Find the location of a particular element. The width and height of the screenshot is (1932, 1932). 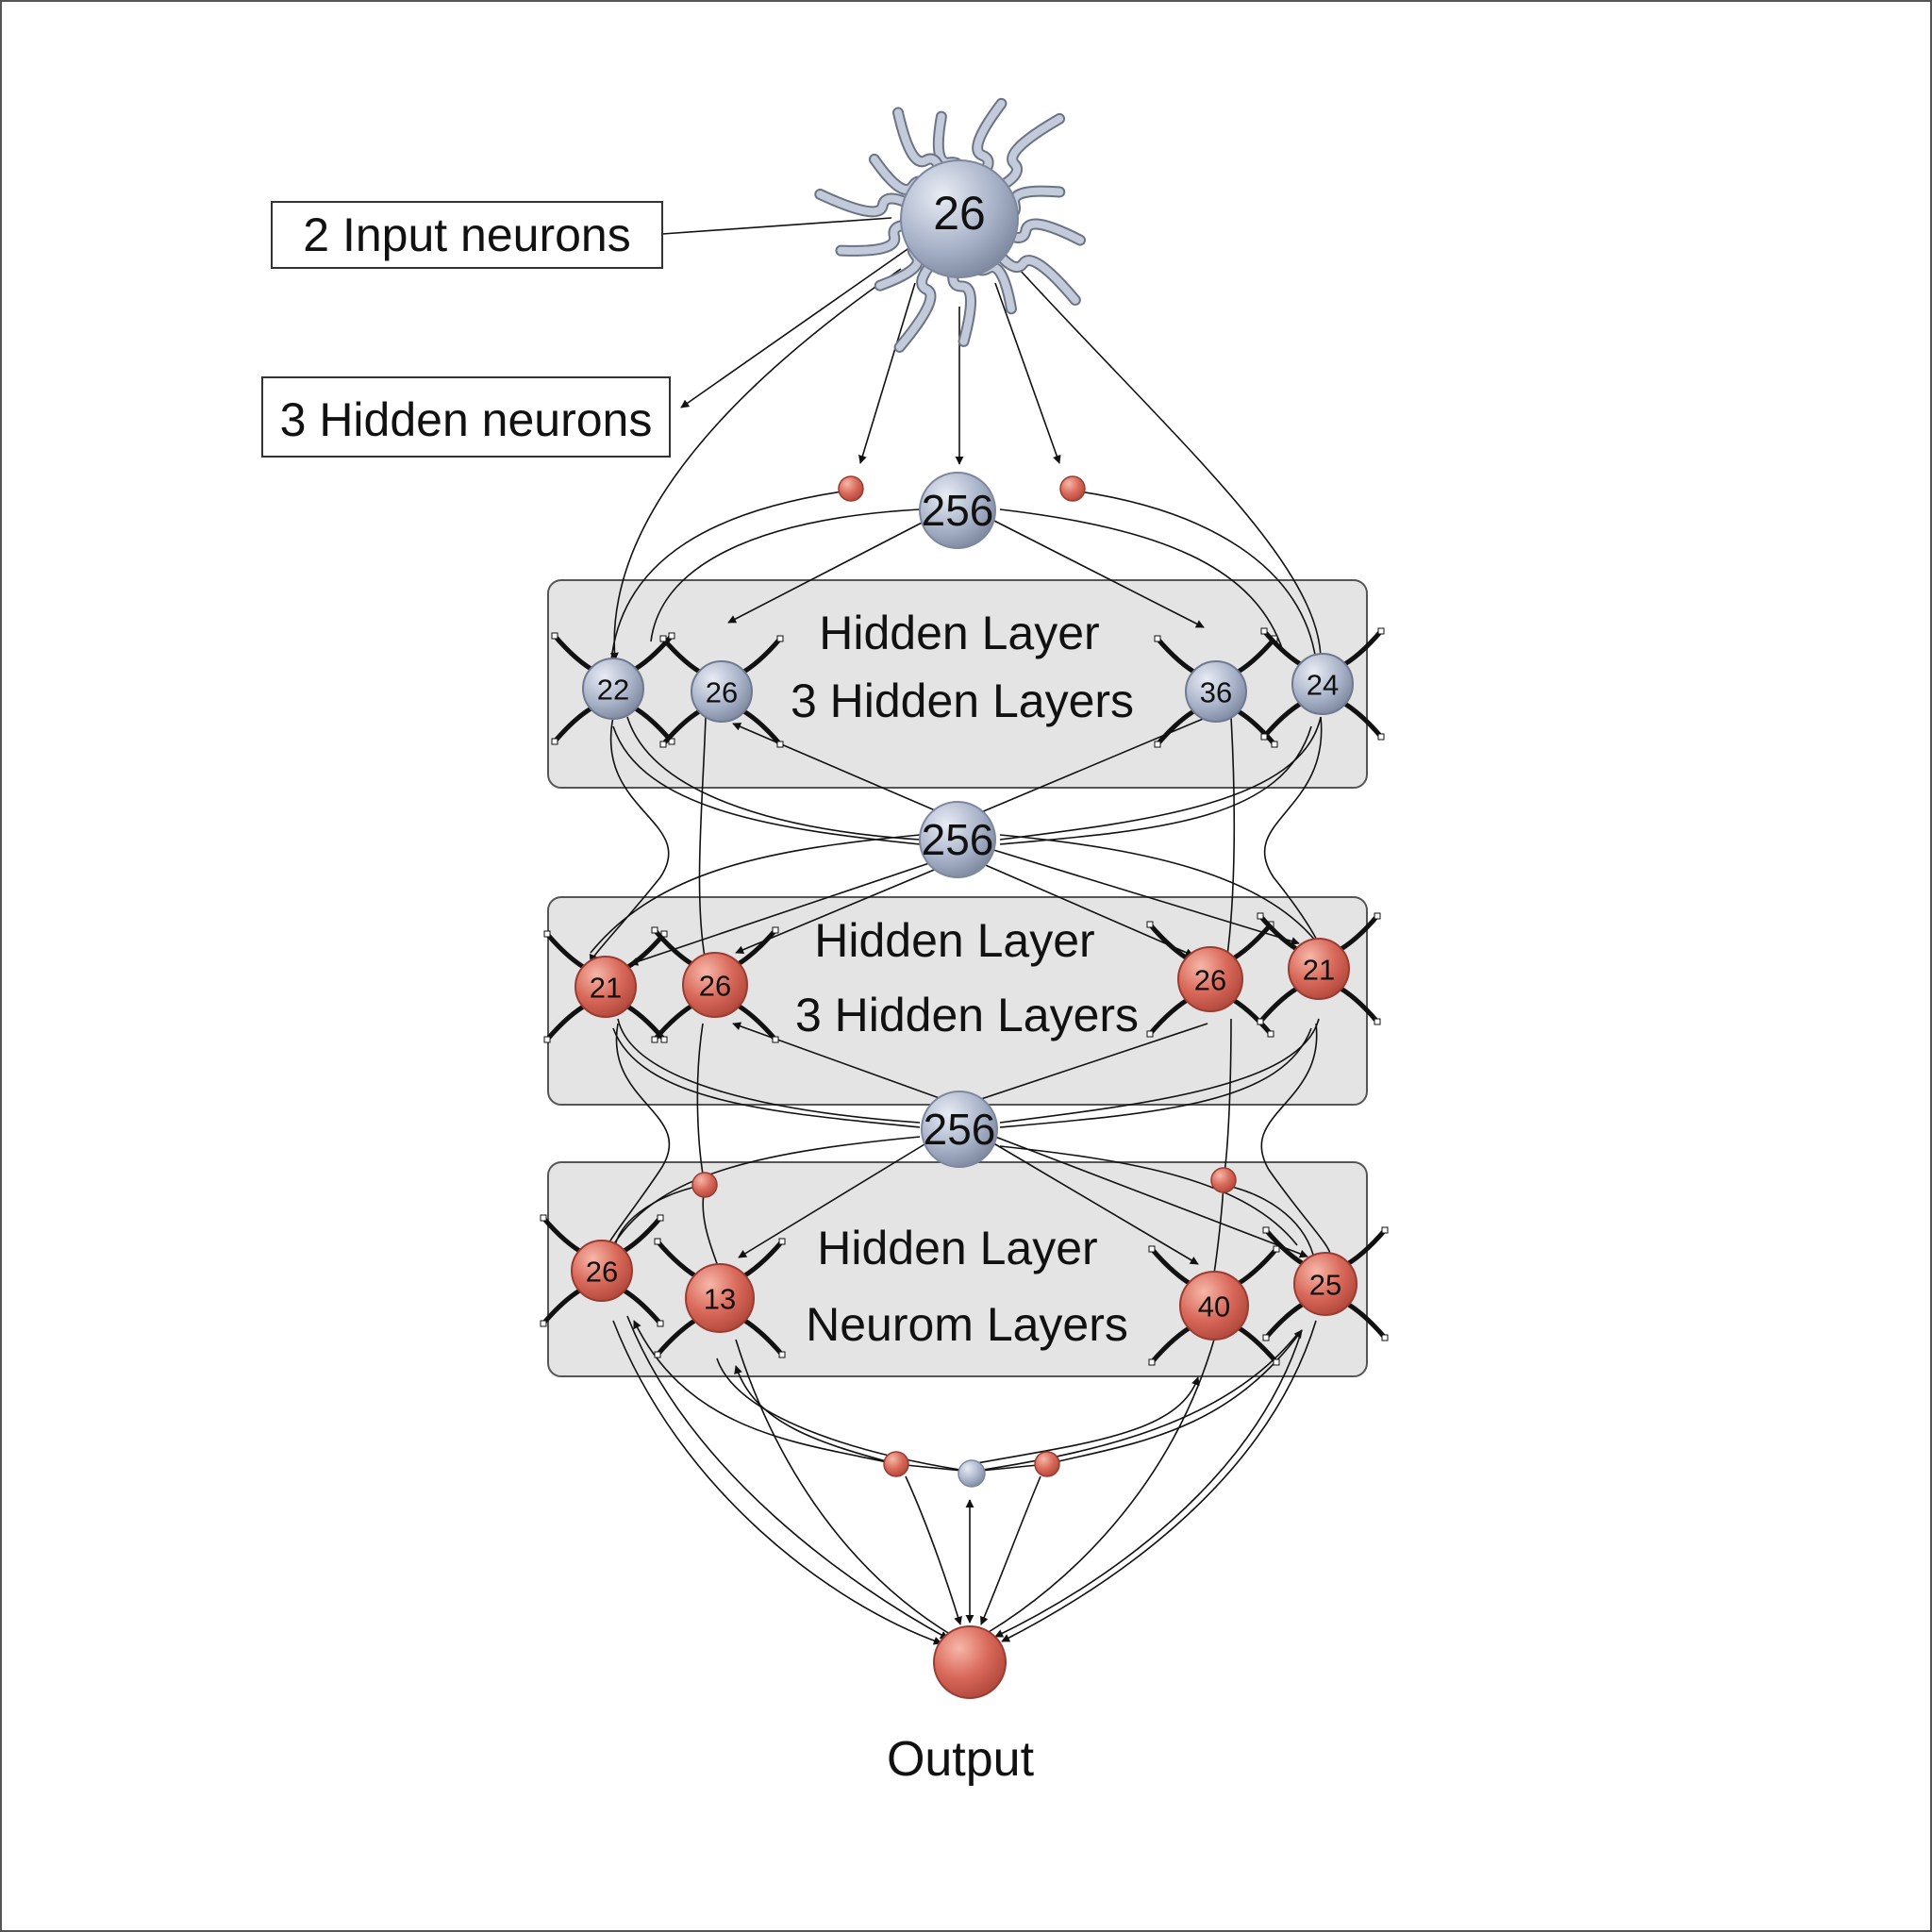

node-label: 21 is located at coordinates (1319, 971).